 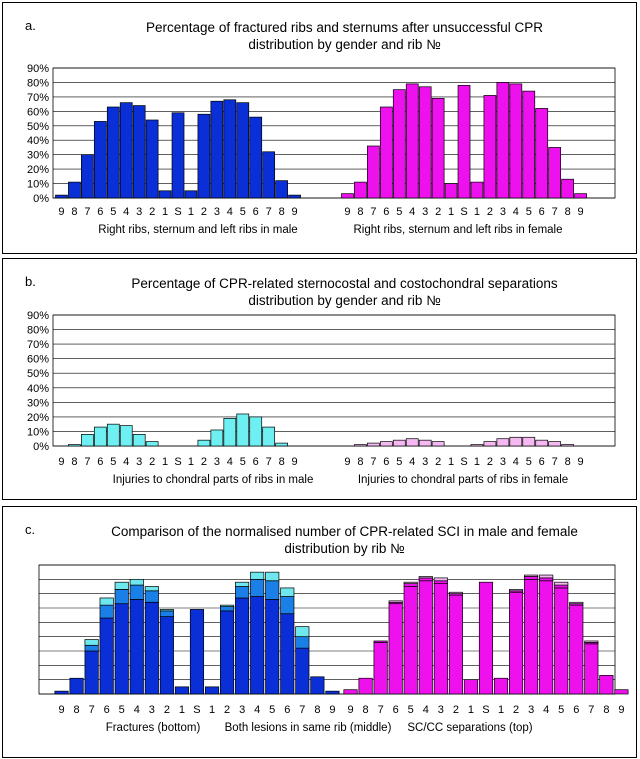 What do you see at coordinates (425, 212) in the screenshot?
I see `x-tick-label-a-female: 3` at bounding box center [425, 212].